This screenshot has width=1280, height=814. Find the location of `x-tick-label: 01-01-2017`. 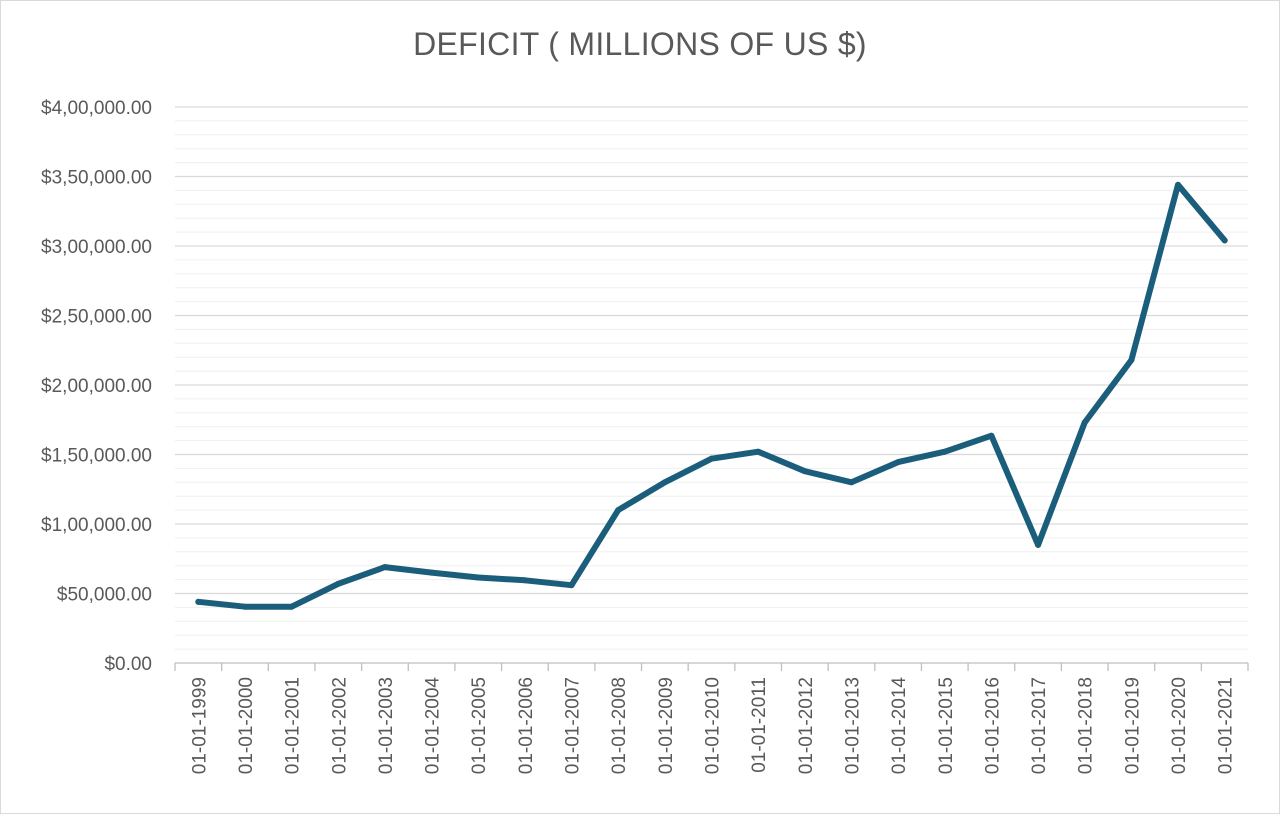

x-tick-label: 01-01-2017 is located at coordinates (1039, 725).